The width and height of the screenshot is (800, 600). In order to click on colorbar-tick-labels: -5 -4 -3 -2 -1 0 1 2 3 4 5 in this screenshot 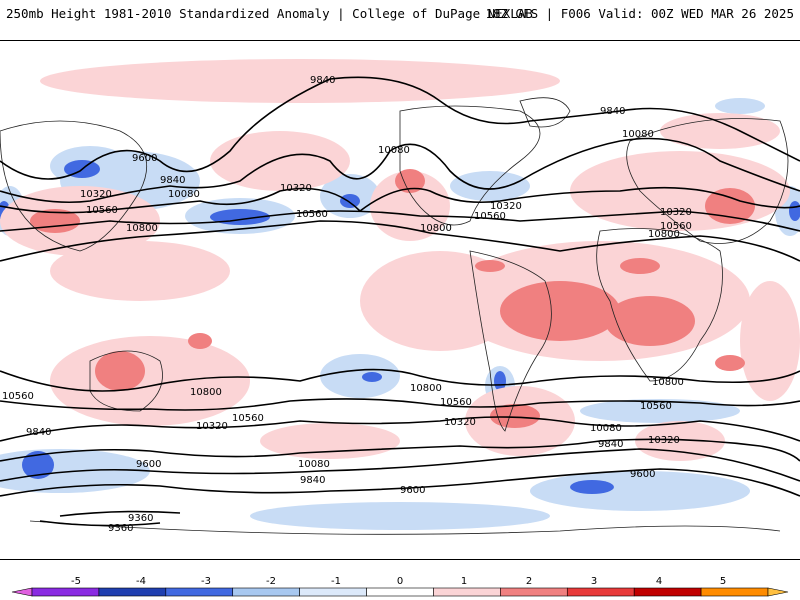, I will do `click(398, 581)`.